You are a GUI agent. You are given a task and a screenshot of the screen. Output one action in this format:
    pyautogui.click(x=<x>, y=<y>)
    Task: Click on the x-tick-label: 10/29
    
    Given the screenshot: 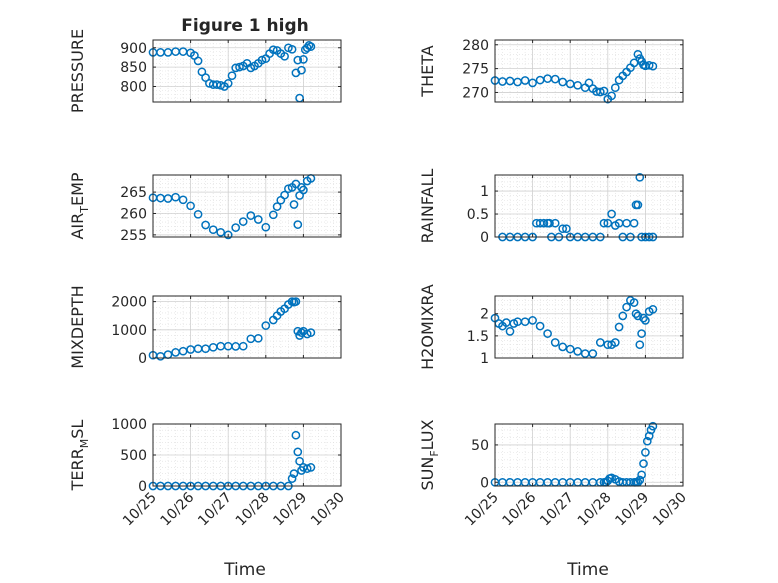 What is the action you would take?
    pyautogui.click(x=632, y=510)
    